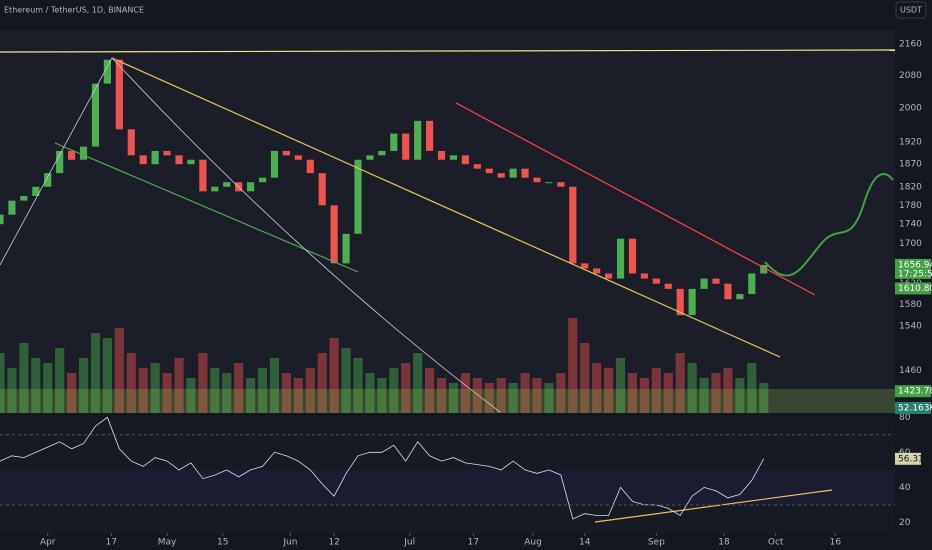  Describe the element at coordinates (585, 543) in the screenshot. I see `x-tick-label: 14` at that location.